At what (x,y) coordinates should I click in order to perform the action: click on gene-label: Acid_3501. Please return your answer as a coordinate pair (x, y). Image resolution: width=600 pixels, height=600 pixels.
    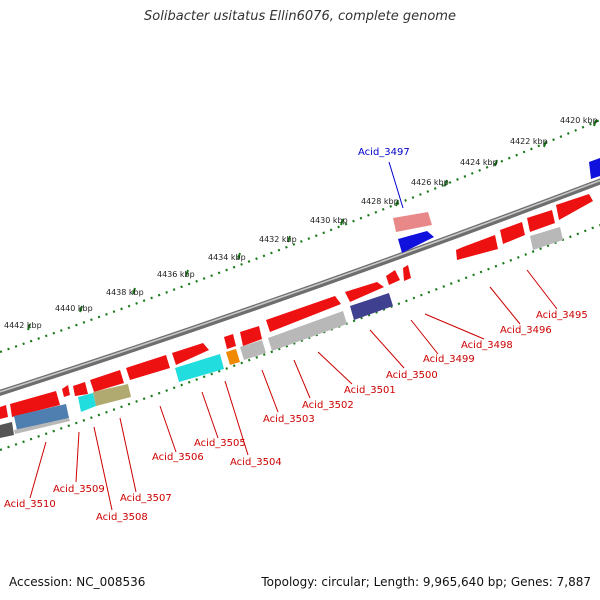
    Looking at the image, I should click on (370, 390).